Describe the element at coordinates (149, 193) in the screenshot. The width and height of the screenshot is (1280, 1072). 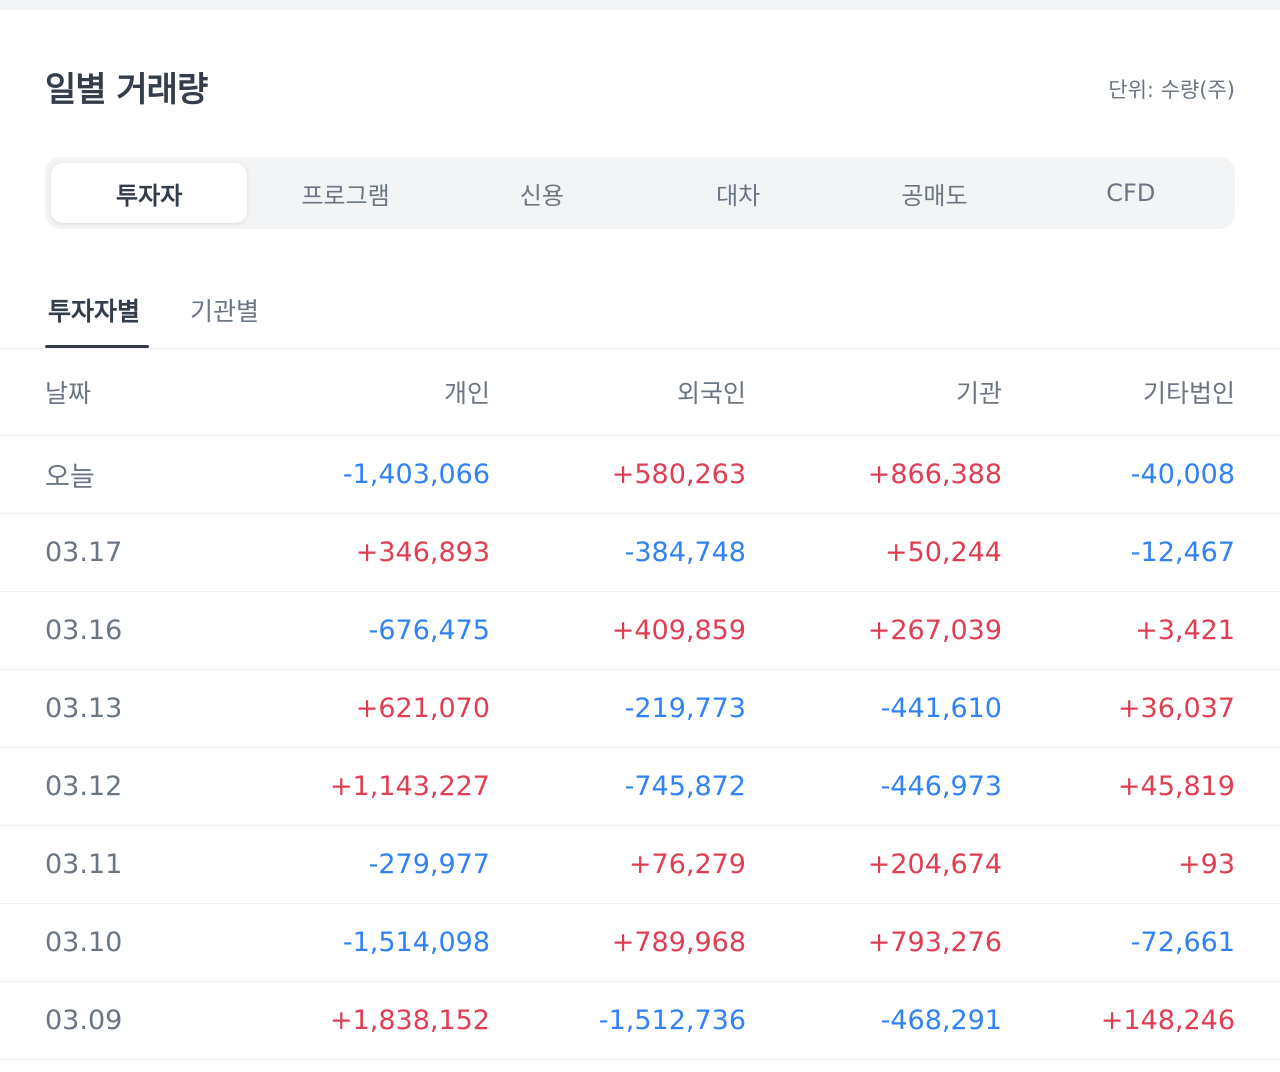
I see `tab-investor: 투자자` at that location.